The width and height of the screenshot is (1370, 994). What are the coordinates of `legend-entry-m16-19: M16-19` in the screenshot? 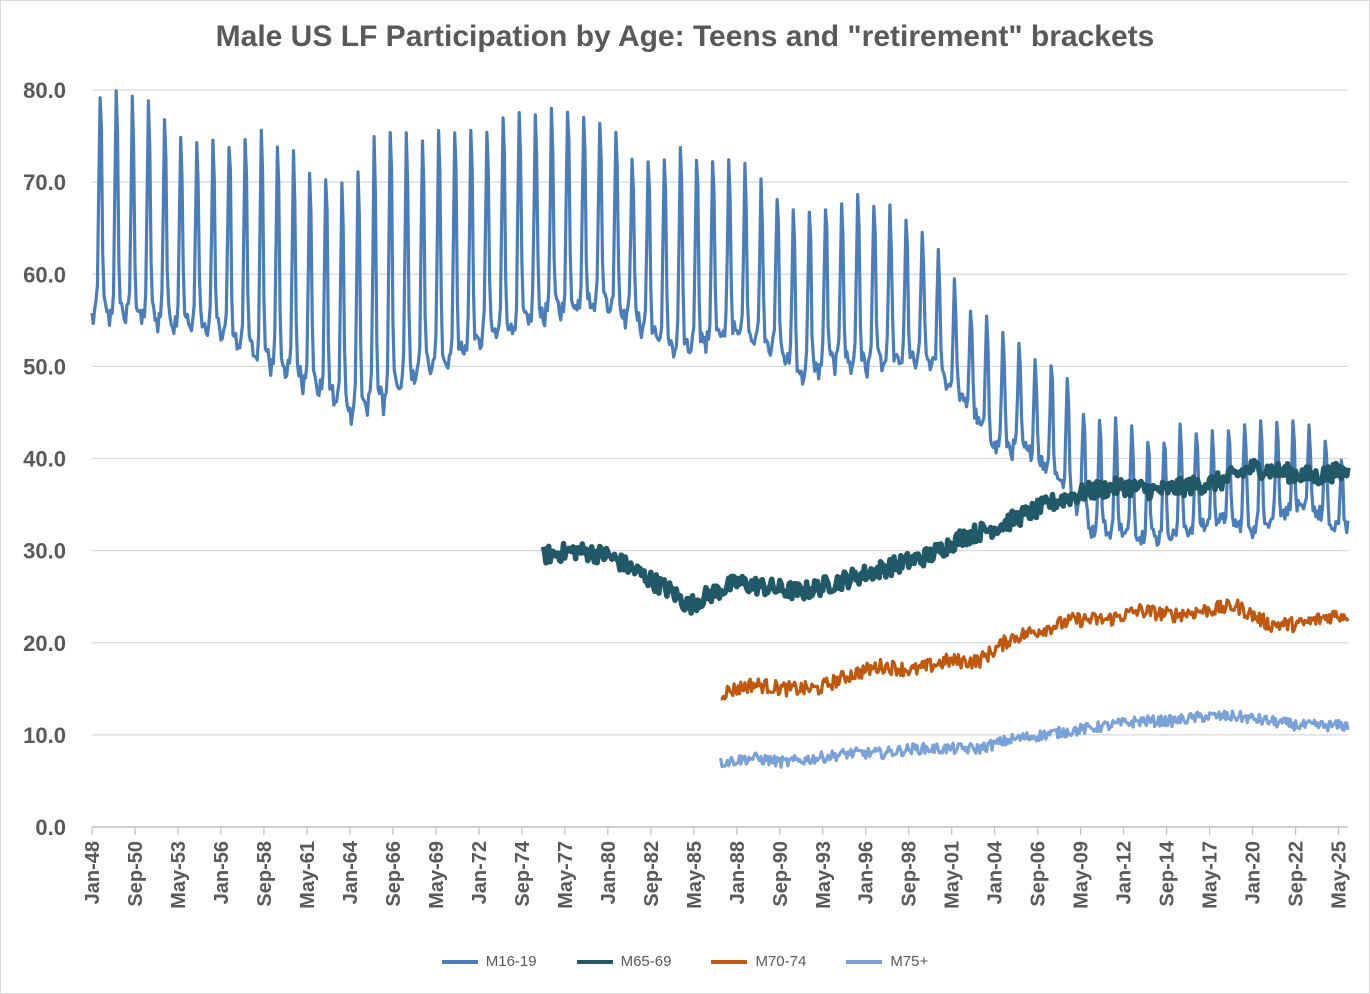 It's located at (489, 961).